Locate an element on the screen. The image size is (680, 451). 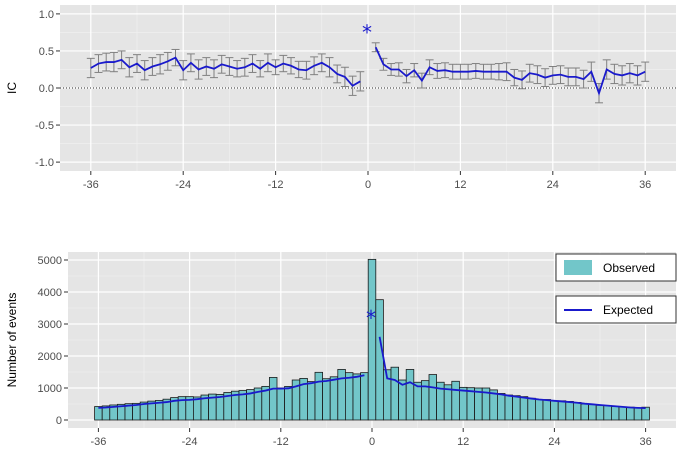
events-annotation-star: * is located at coordinates (371, 318).